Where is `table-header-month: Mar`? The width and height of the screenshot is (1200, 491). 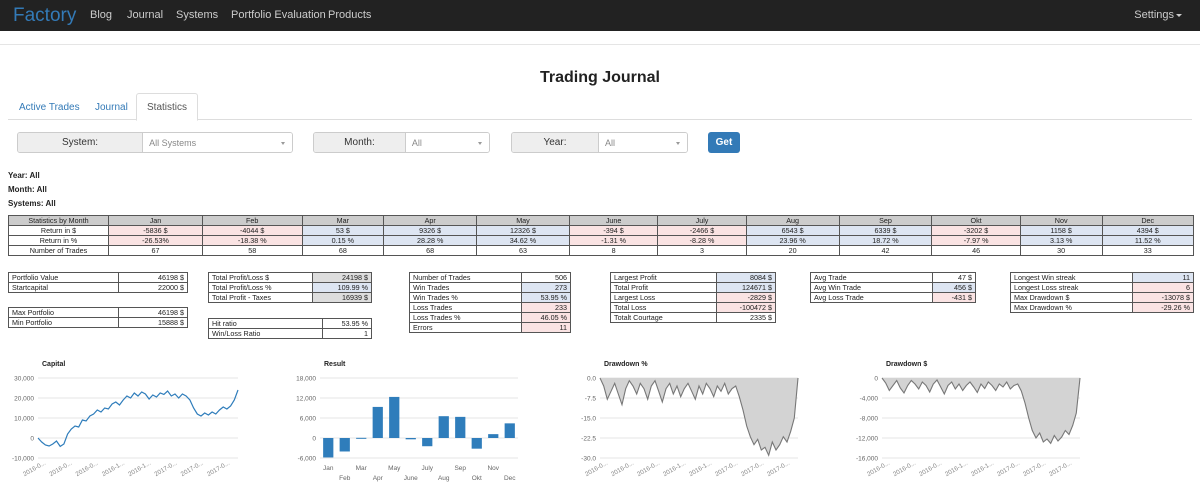 table-header-month: Mar is located at coordinates (343, 220).